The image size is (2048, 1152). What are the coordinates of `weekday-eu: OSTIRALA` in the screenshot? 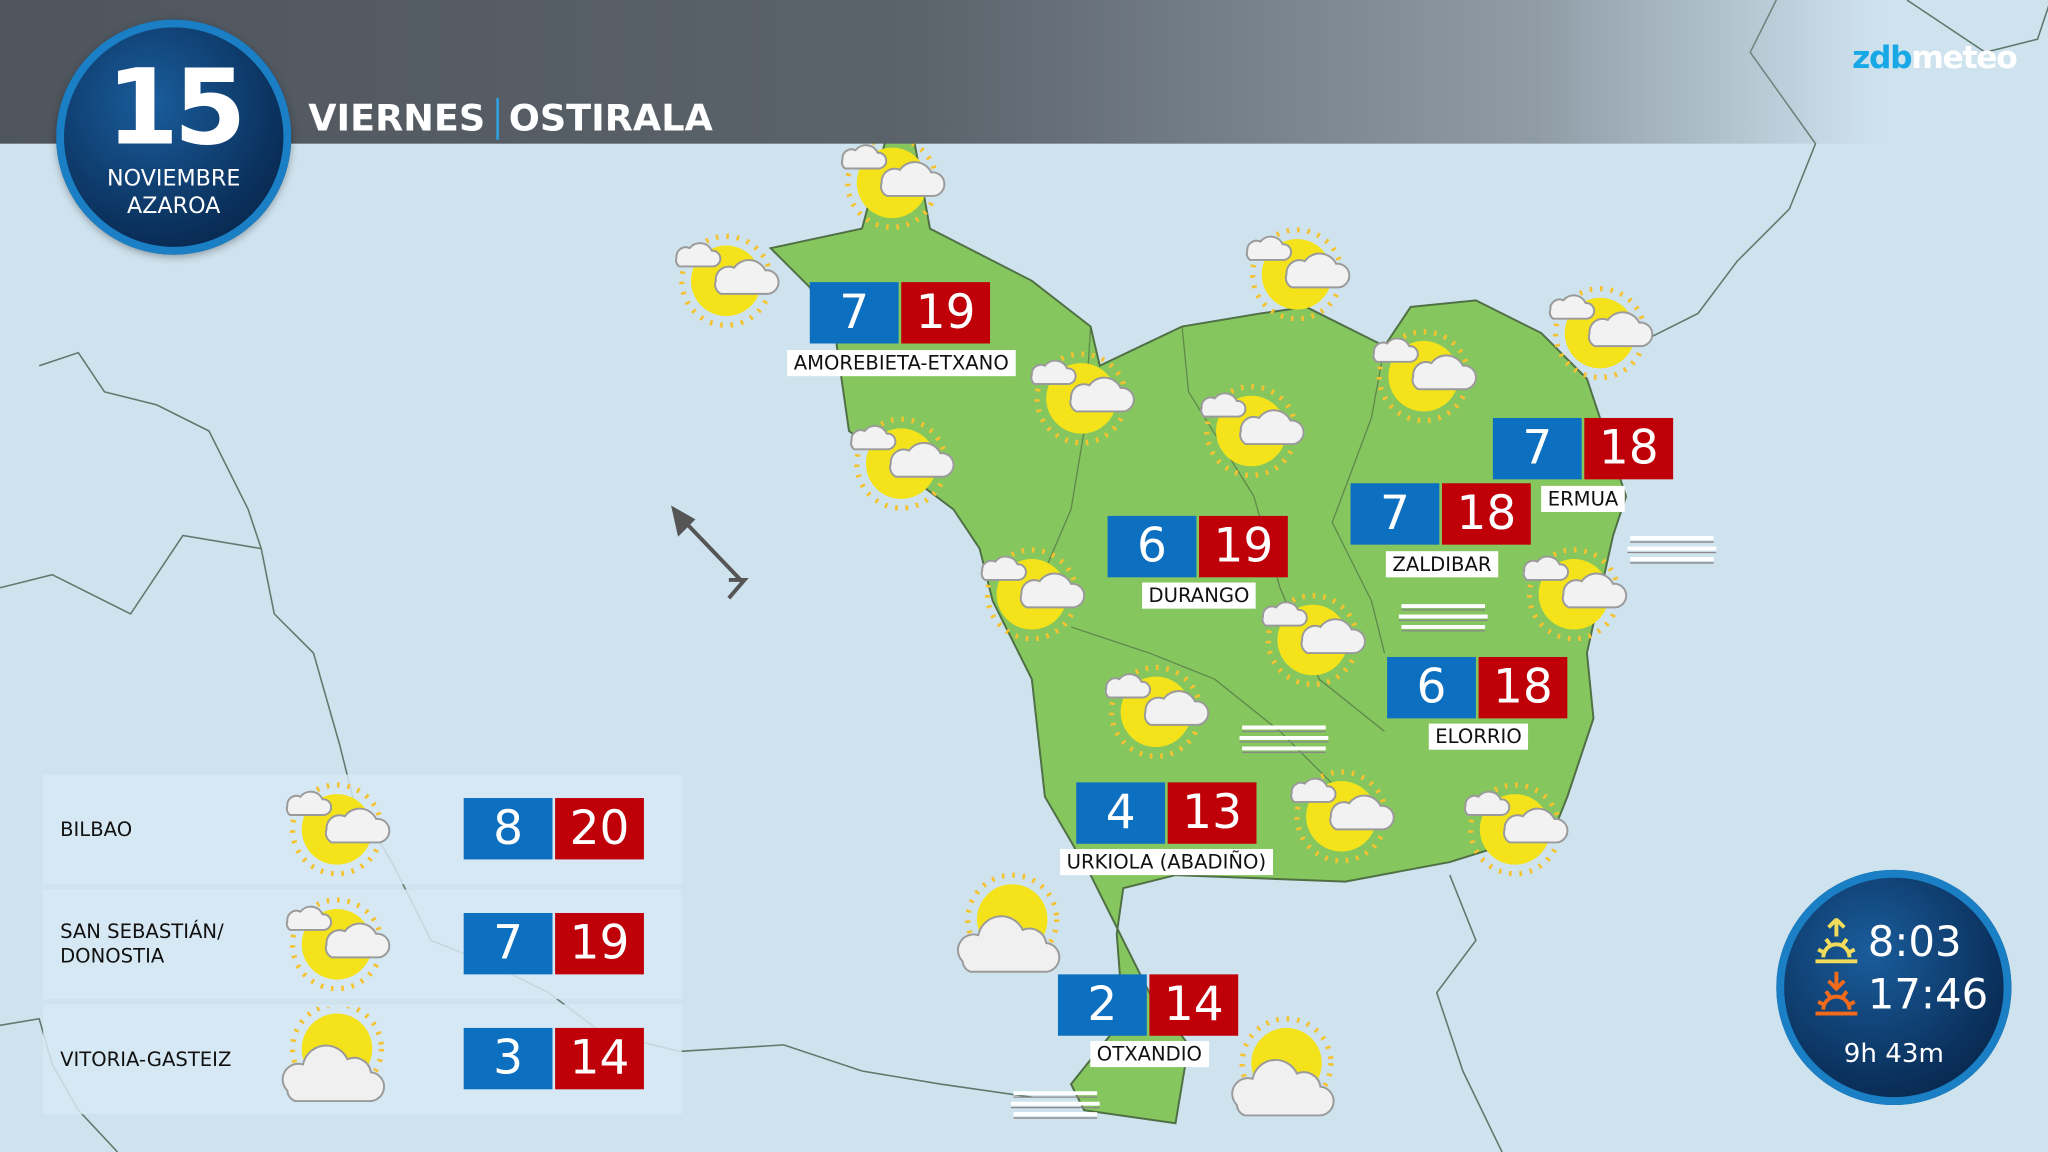 It's located at (610, 118).